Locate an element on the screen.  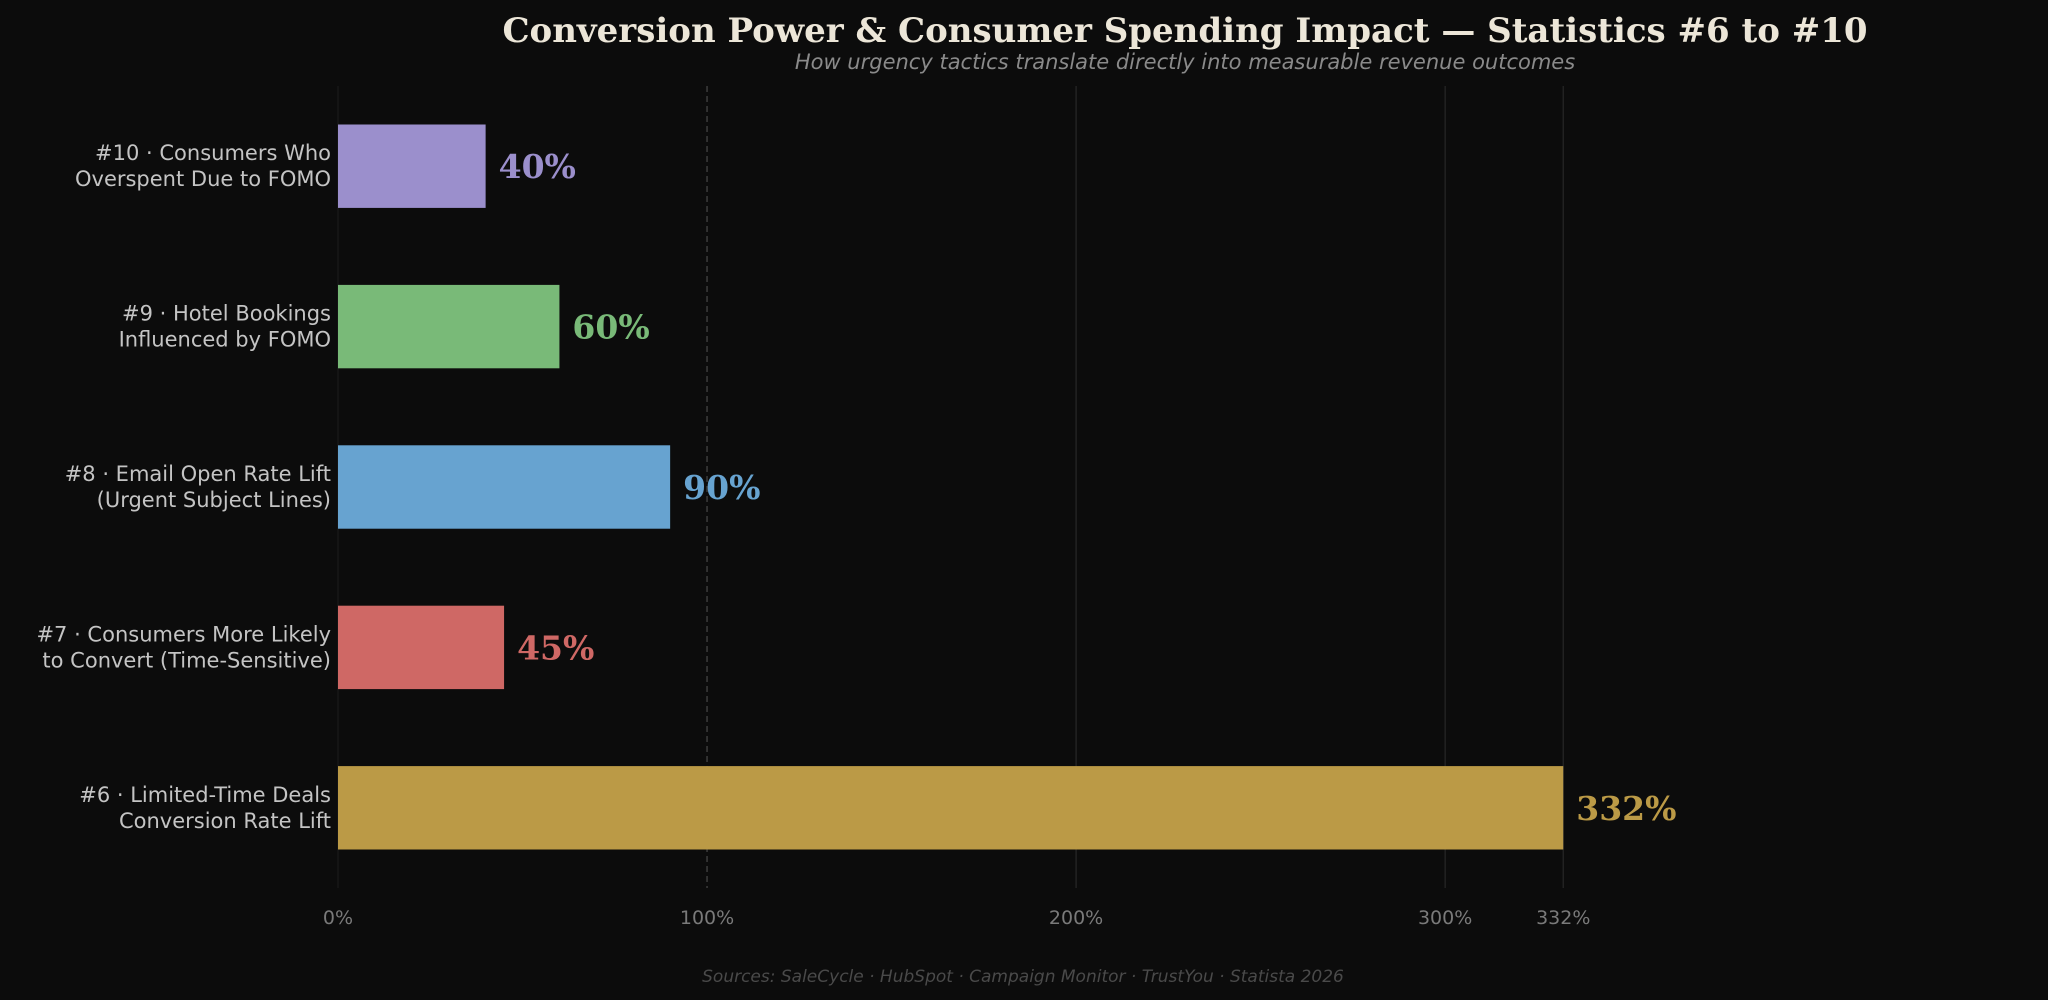
bar-value-label: 332% is located at coordinates (1626, 808).